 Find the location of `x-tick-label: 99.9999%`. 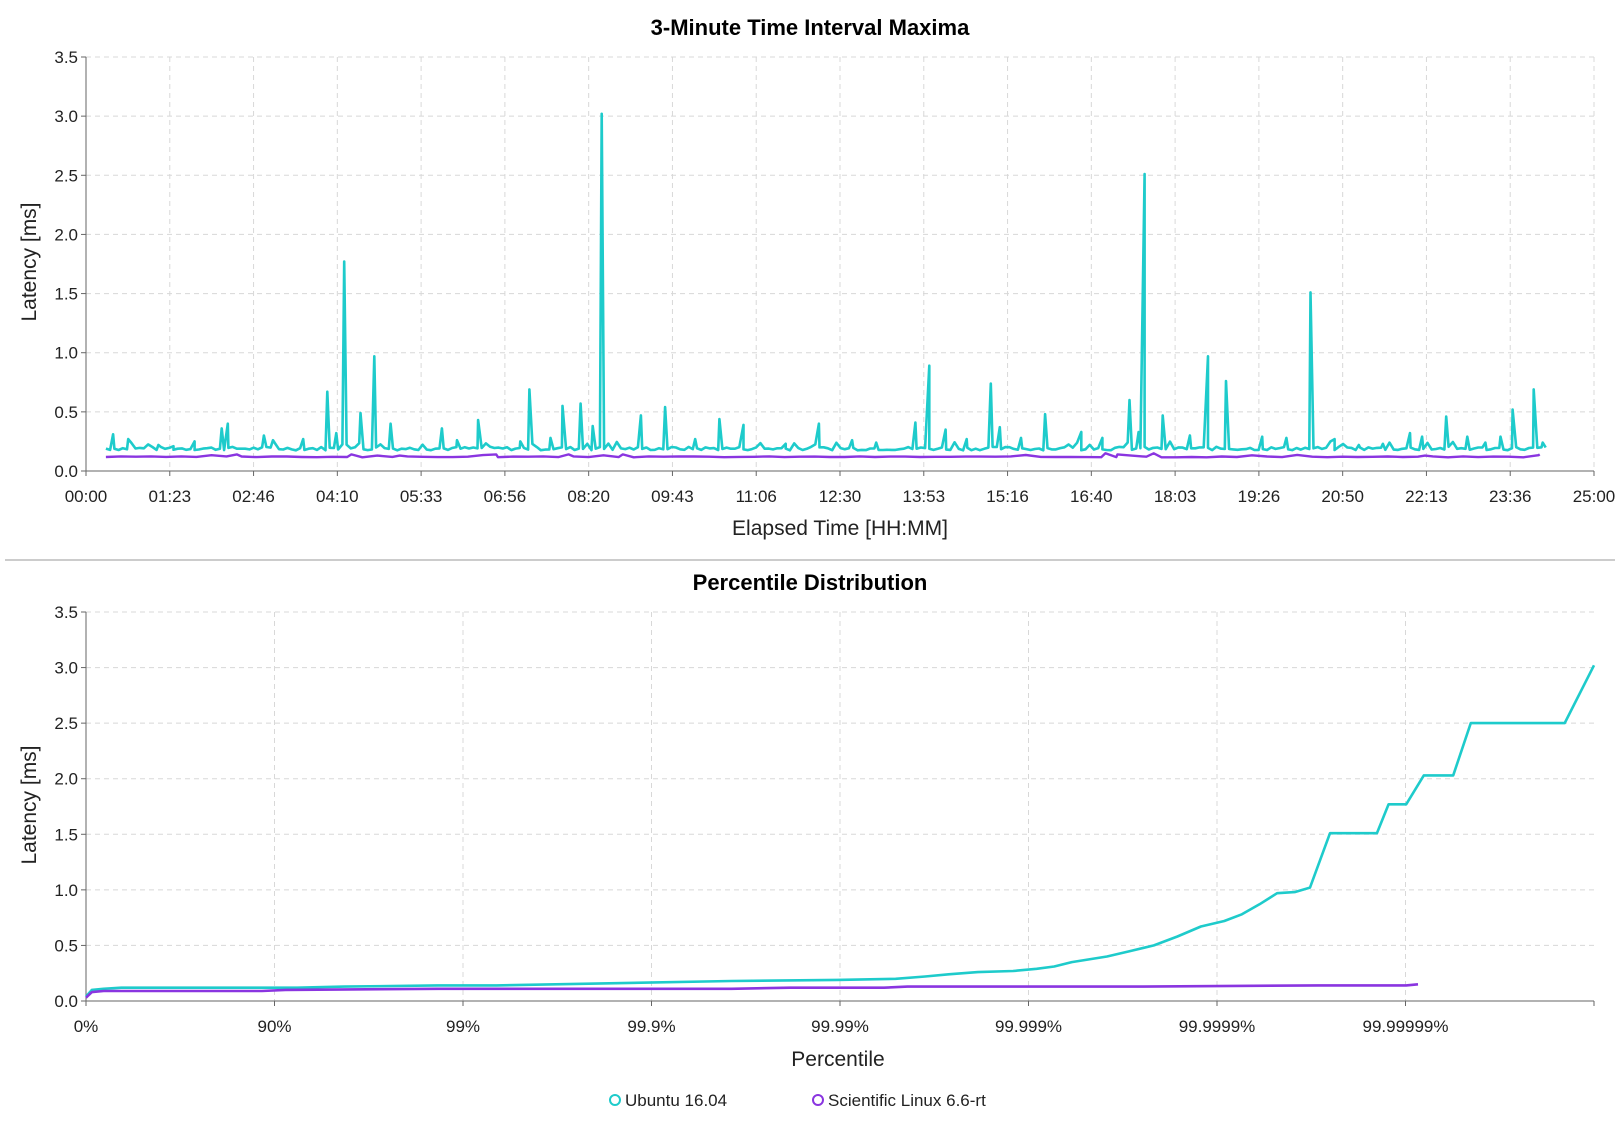

x-tick-label: 99.9999% is located at coordinates (1217, 1026).